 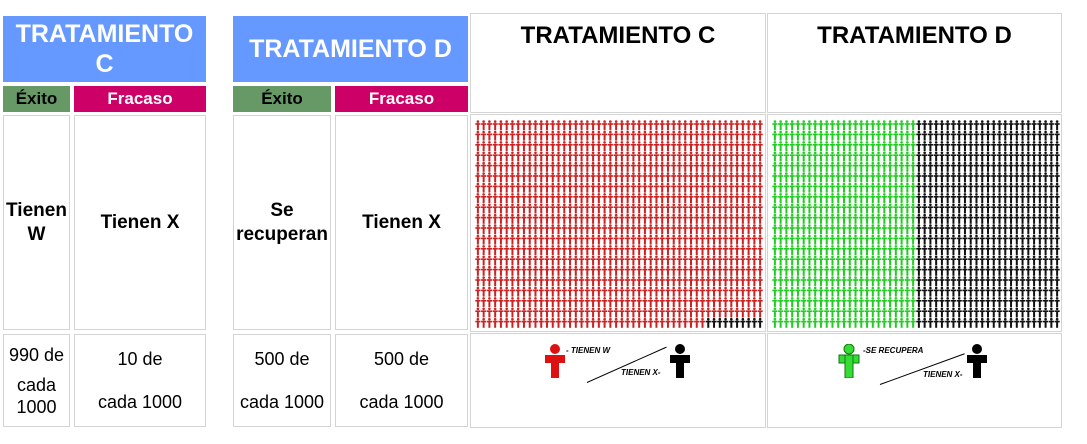 What do you see at coordinates (680, 361) in the screenshot?
I see `person-icon` at bounding box center [680, 361].